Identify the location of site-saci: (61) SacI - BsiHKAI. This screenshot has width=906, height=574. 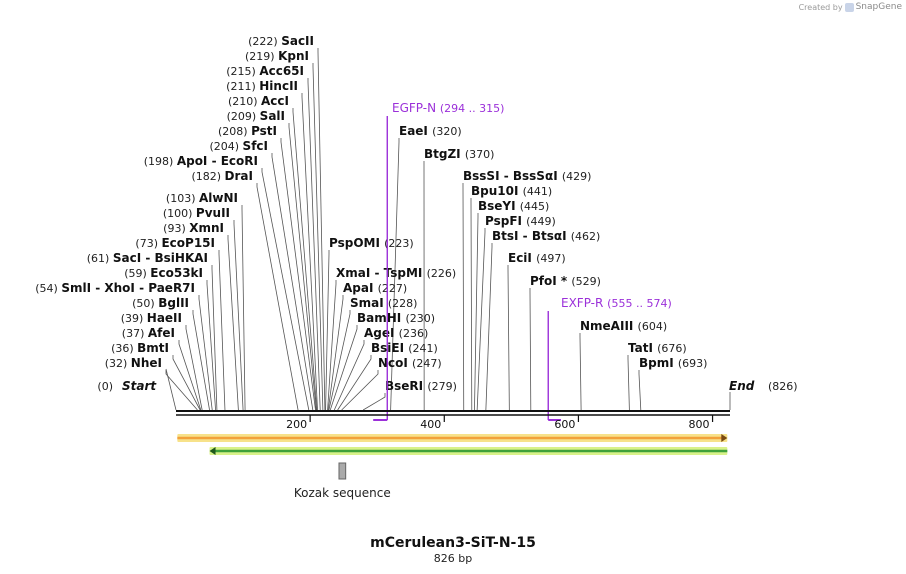
(152, 331).